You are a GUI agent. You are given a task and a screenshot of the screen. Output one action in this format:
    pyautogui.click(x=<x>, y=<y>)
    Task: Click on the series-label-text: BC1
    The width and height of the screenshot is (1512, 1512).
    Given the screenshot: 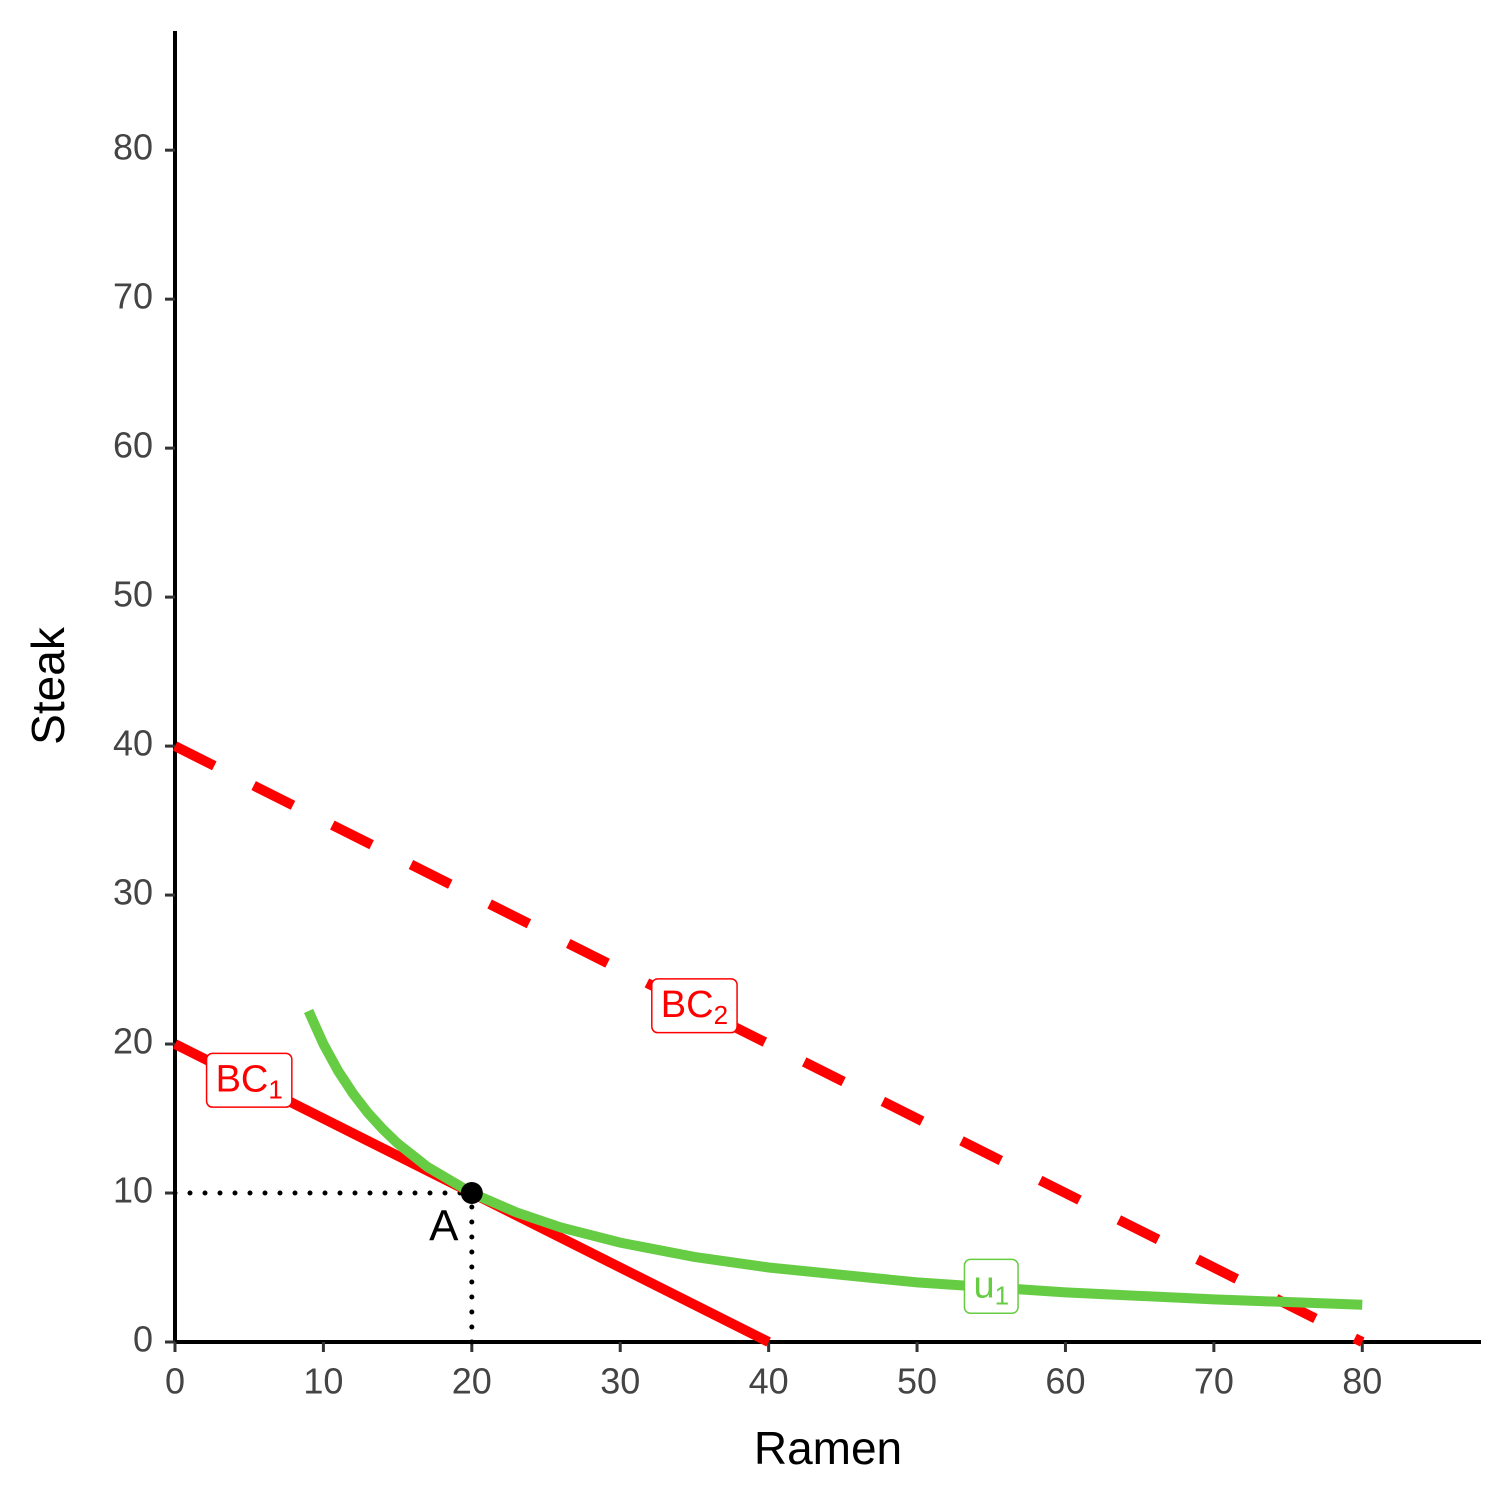 What is the action you would take?
    pyautogui.click(x=249, y=1081)
    